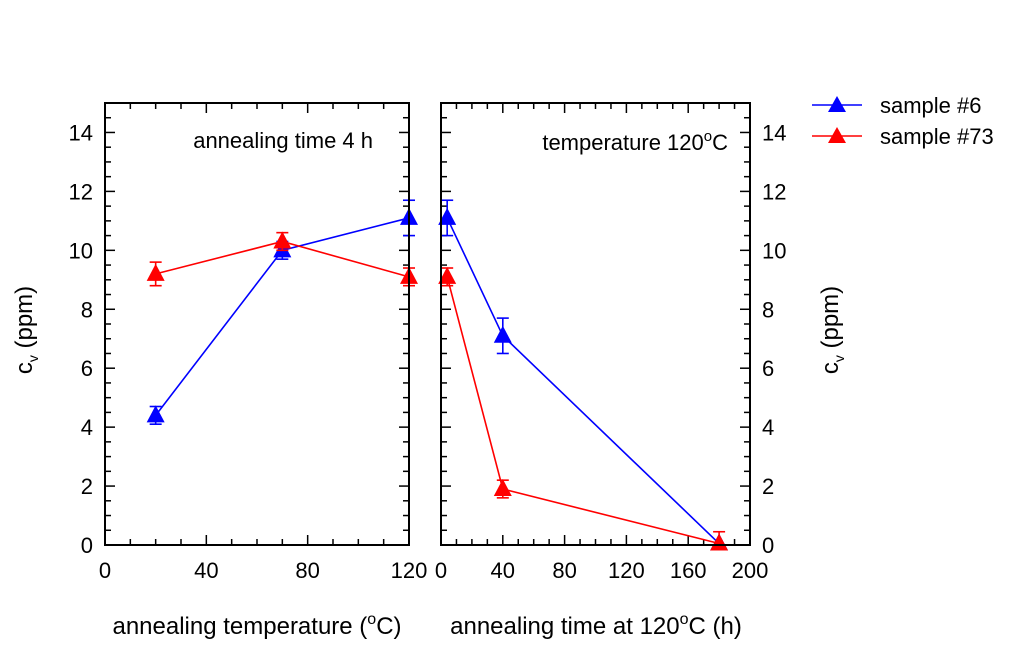  Describe the element at coordinates (832, 330) in the screenshot. I see `y-axis-label-right: cv (ppm)` at that location.